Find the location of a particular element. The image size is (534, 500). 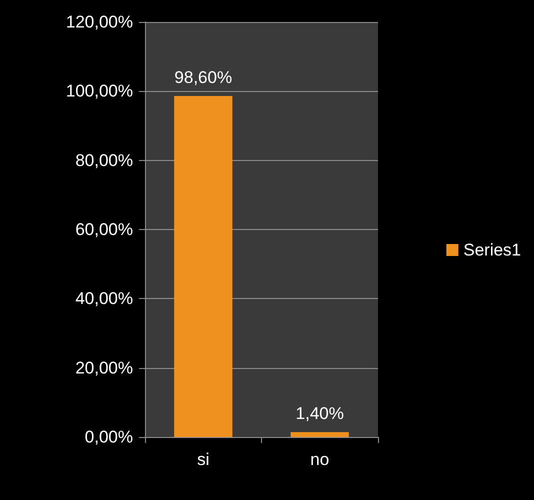

data-label: 98,60% is located at coordinates (203, 78).